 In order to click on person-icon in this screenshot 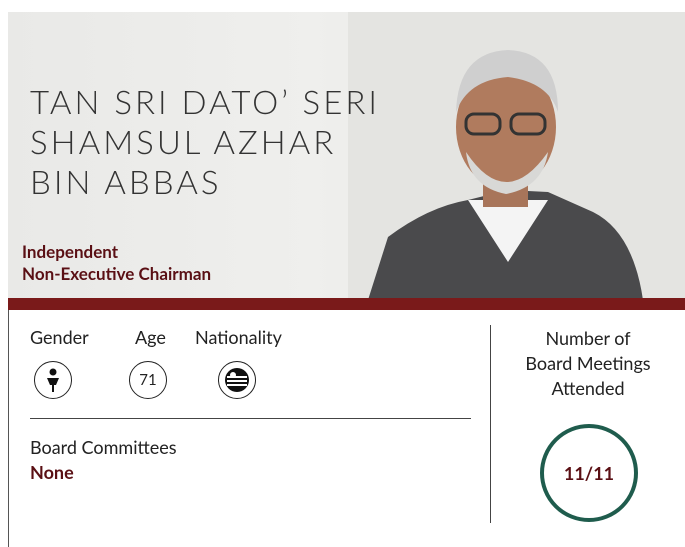, I will do `click(53, 380)`.